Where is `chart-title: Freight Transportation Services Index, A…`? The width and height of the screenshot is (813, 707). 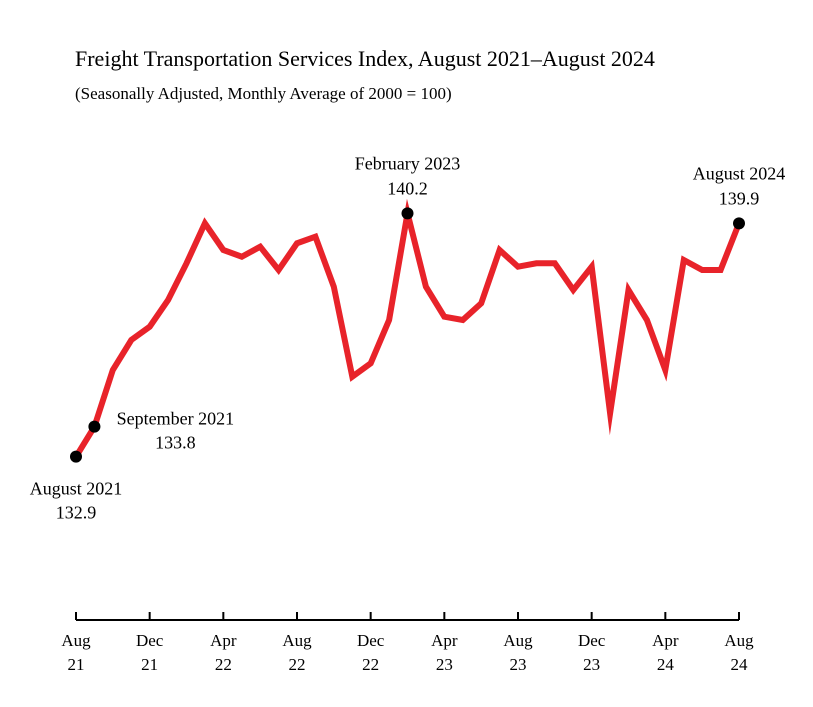
chart-title: Freight Transportation Services Index, A… is located at coordinates (365, 58).